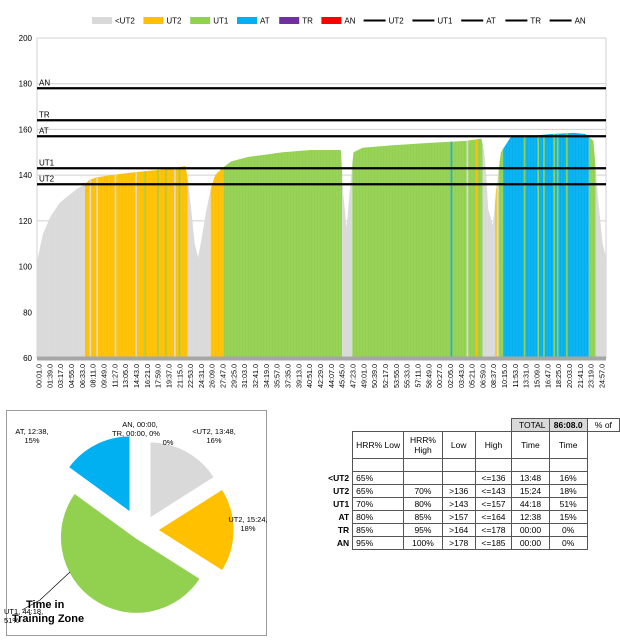 The image size is (620, 640). Describe the element at coordinates (320, 376) in the screenshot. I see `x-tick-label: 42:29.0` at that location.